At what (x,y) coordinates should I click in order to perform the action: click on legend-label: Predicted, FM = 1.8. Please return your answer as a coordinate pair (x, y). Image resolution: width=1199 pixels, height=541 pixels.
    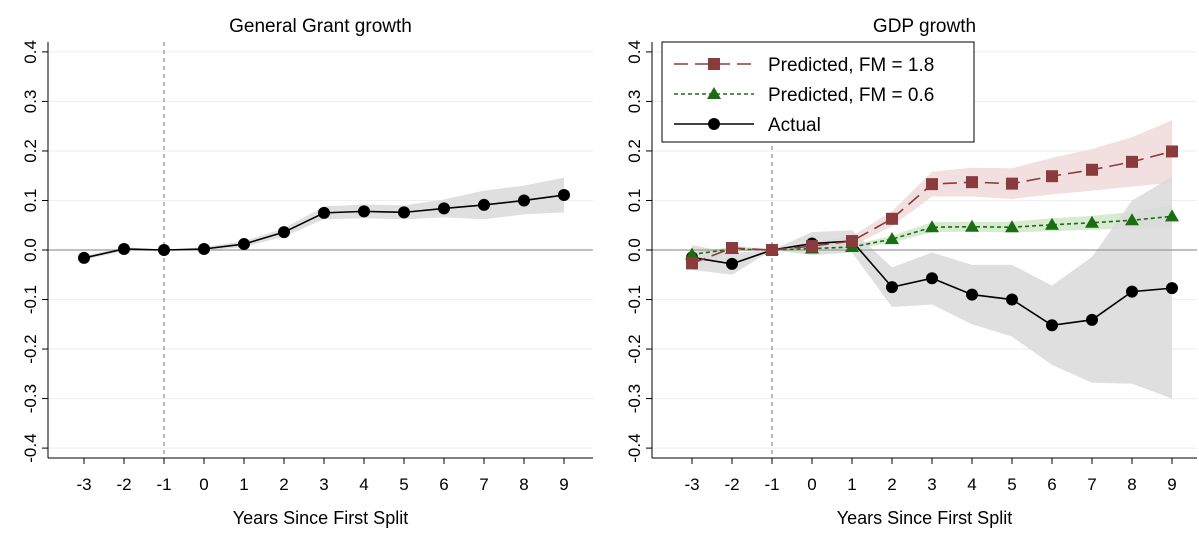
    Looking at the image, I should click on (851, 65).